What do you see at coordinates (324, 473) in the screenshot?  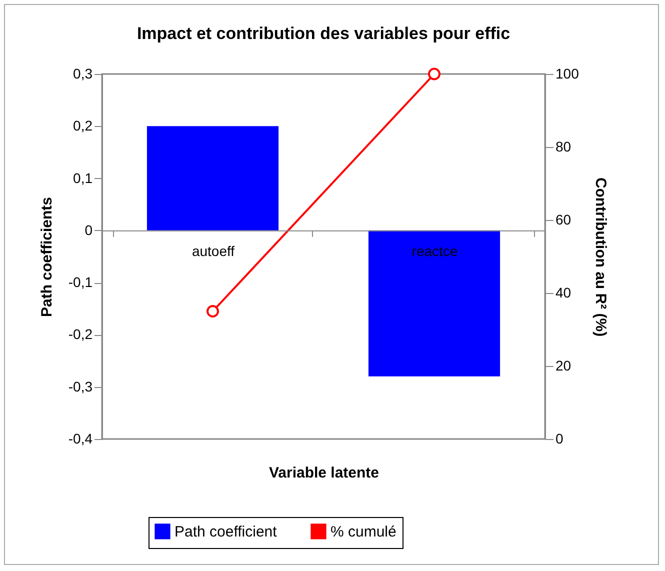 I see `x-axis-title: Variable latente` at bounding box center [324, 473].